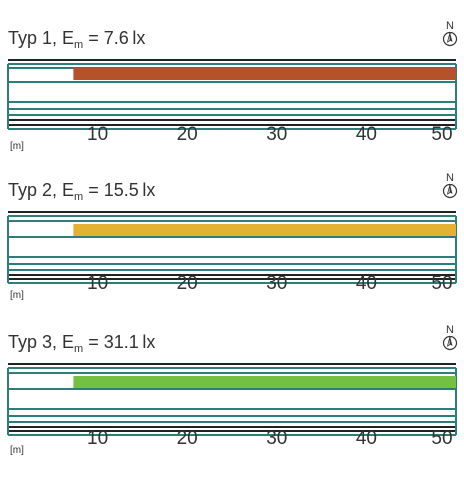 The width and height of the screenshot is (464, 482). I want to click on panel-title: Typ 3, Em = 31.1 lx, so click(81, 345).